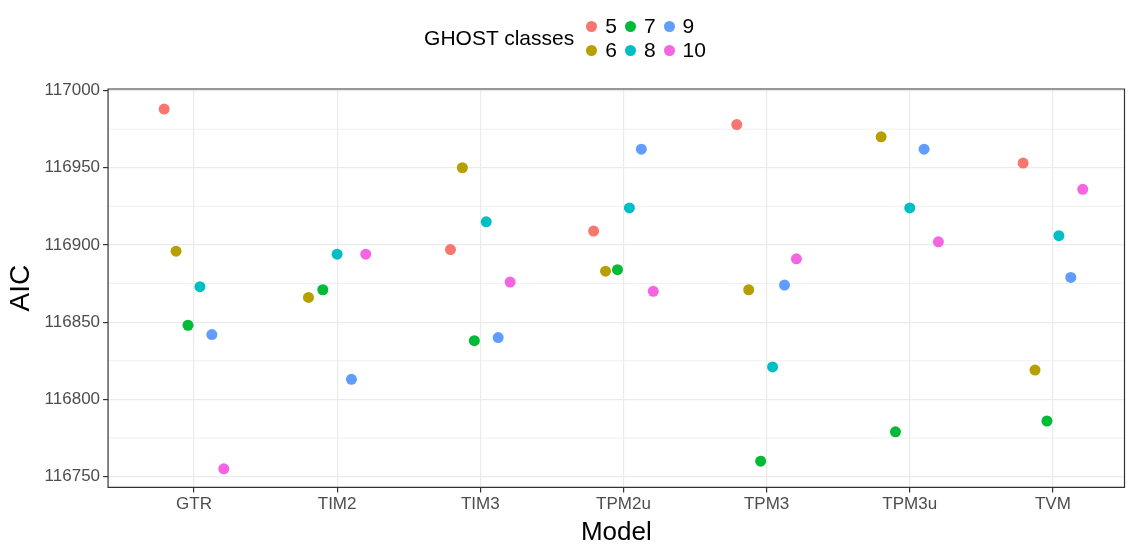 The width and height of the screenshot is (1130, 548). Describe the element at coordinates (766, 504) in the screenshot. I see `x-tick-label: TPM3` at that location.